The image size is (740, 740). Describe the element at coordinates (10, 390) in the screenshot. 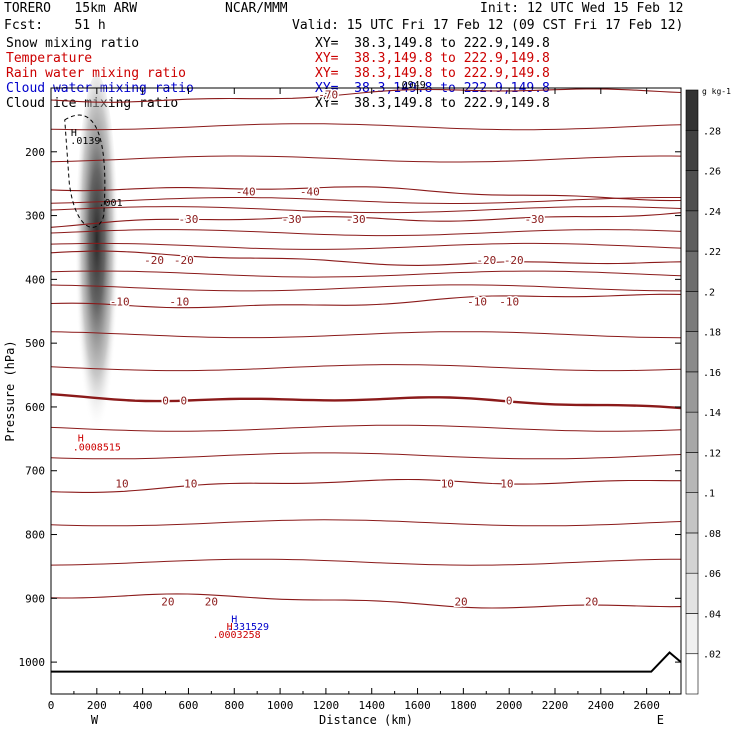

I see `y-axis-label: Pressure (hPa)` at that location.